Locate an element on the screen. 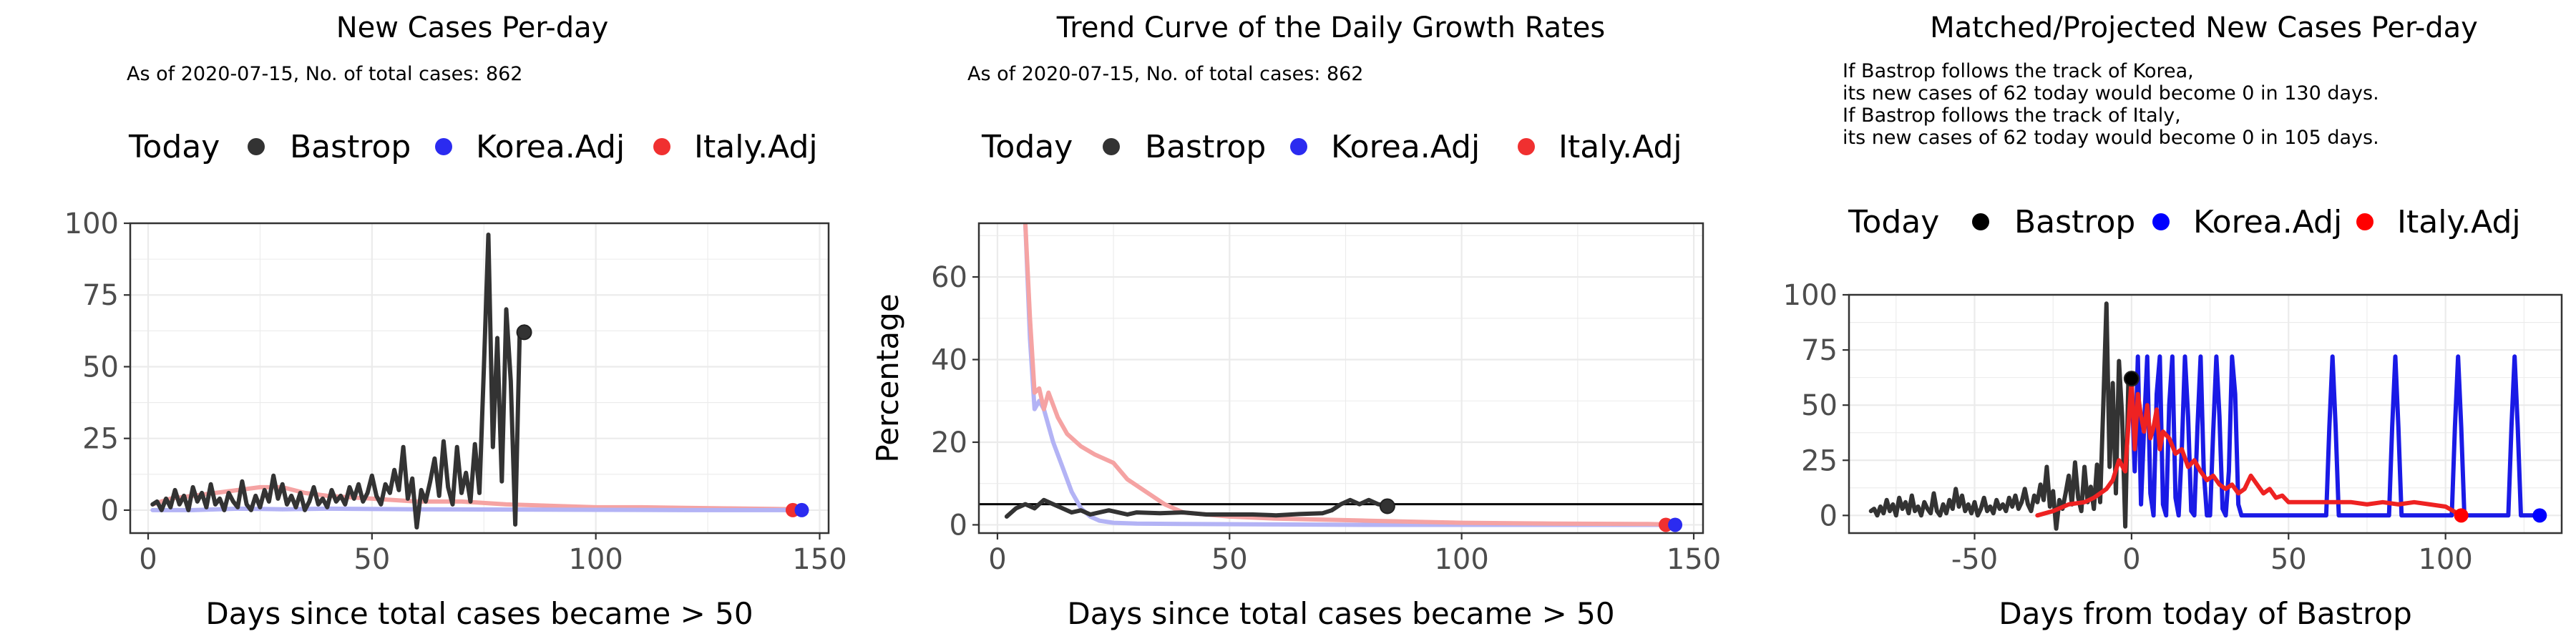 This screenshot has width=2576, height=644. y-tick-label: 60 is located at coordinates (949, 277).